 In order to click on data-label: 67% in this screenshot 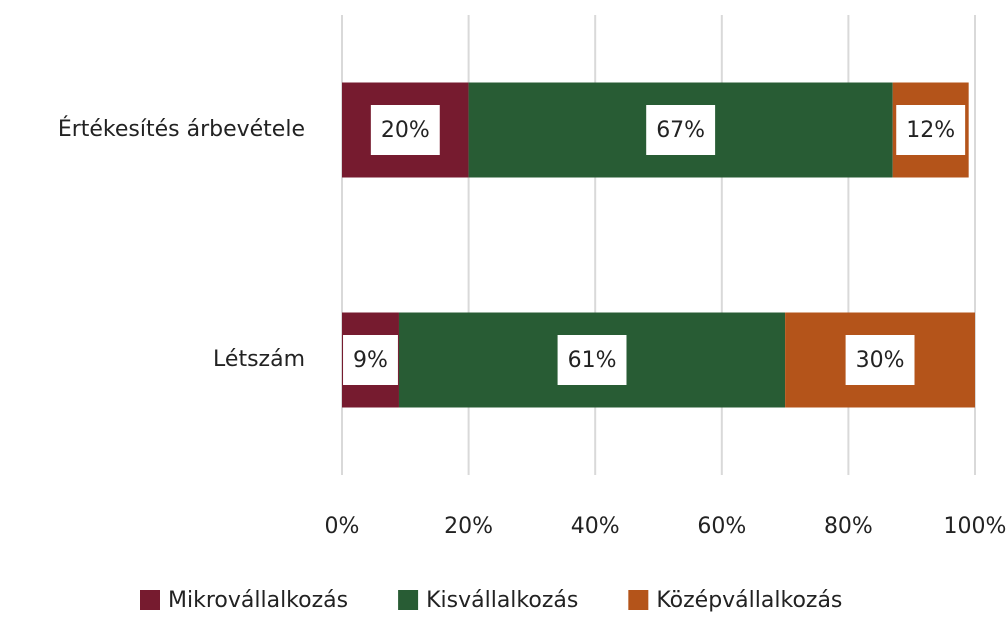, I will do `click(680, 130)`.